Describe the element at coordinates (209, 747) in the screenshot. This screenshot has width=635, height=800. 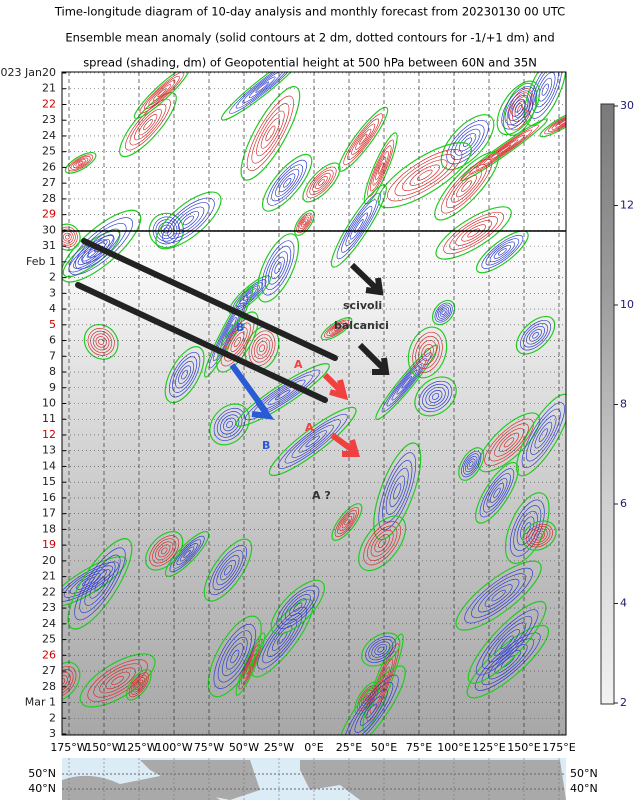
I see `x-tick-label: 75°W` at that location.